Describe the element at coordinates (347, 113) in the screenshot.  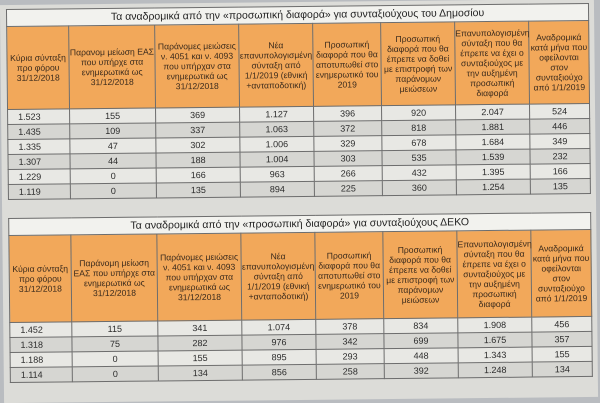
I see `table-cell: 396` at that location.